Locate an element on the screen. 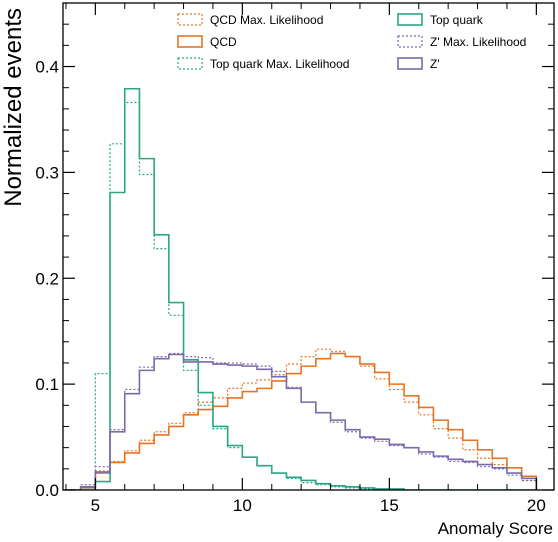 This screenshot has width=558, height=542. y-axis-label: Normalized events is located at coordinates (13, 107).